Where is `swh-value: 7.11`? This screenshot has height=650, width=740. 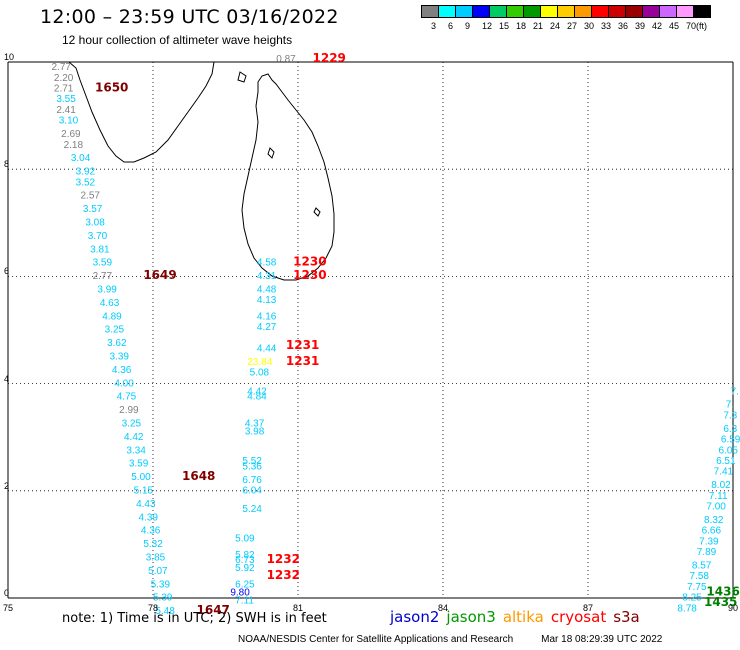 swh-value: 7.11 is located at coordinates (244, 600).